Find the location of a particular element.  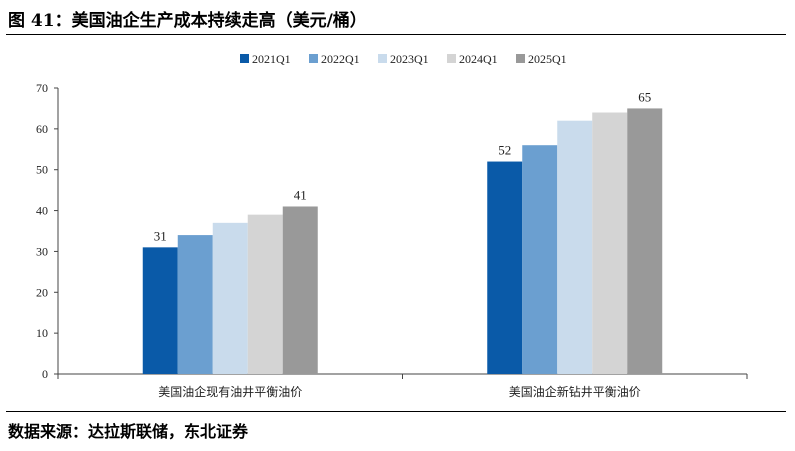

legend: 2021Q1 2022Q1 2023Q1 2024Q1 2025Q1 is located at coordinates (403, 59).